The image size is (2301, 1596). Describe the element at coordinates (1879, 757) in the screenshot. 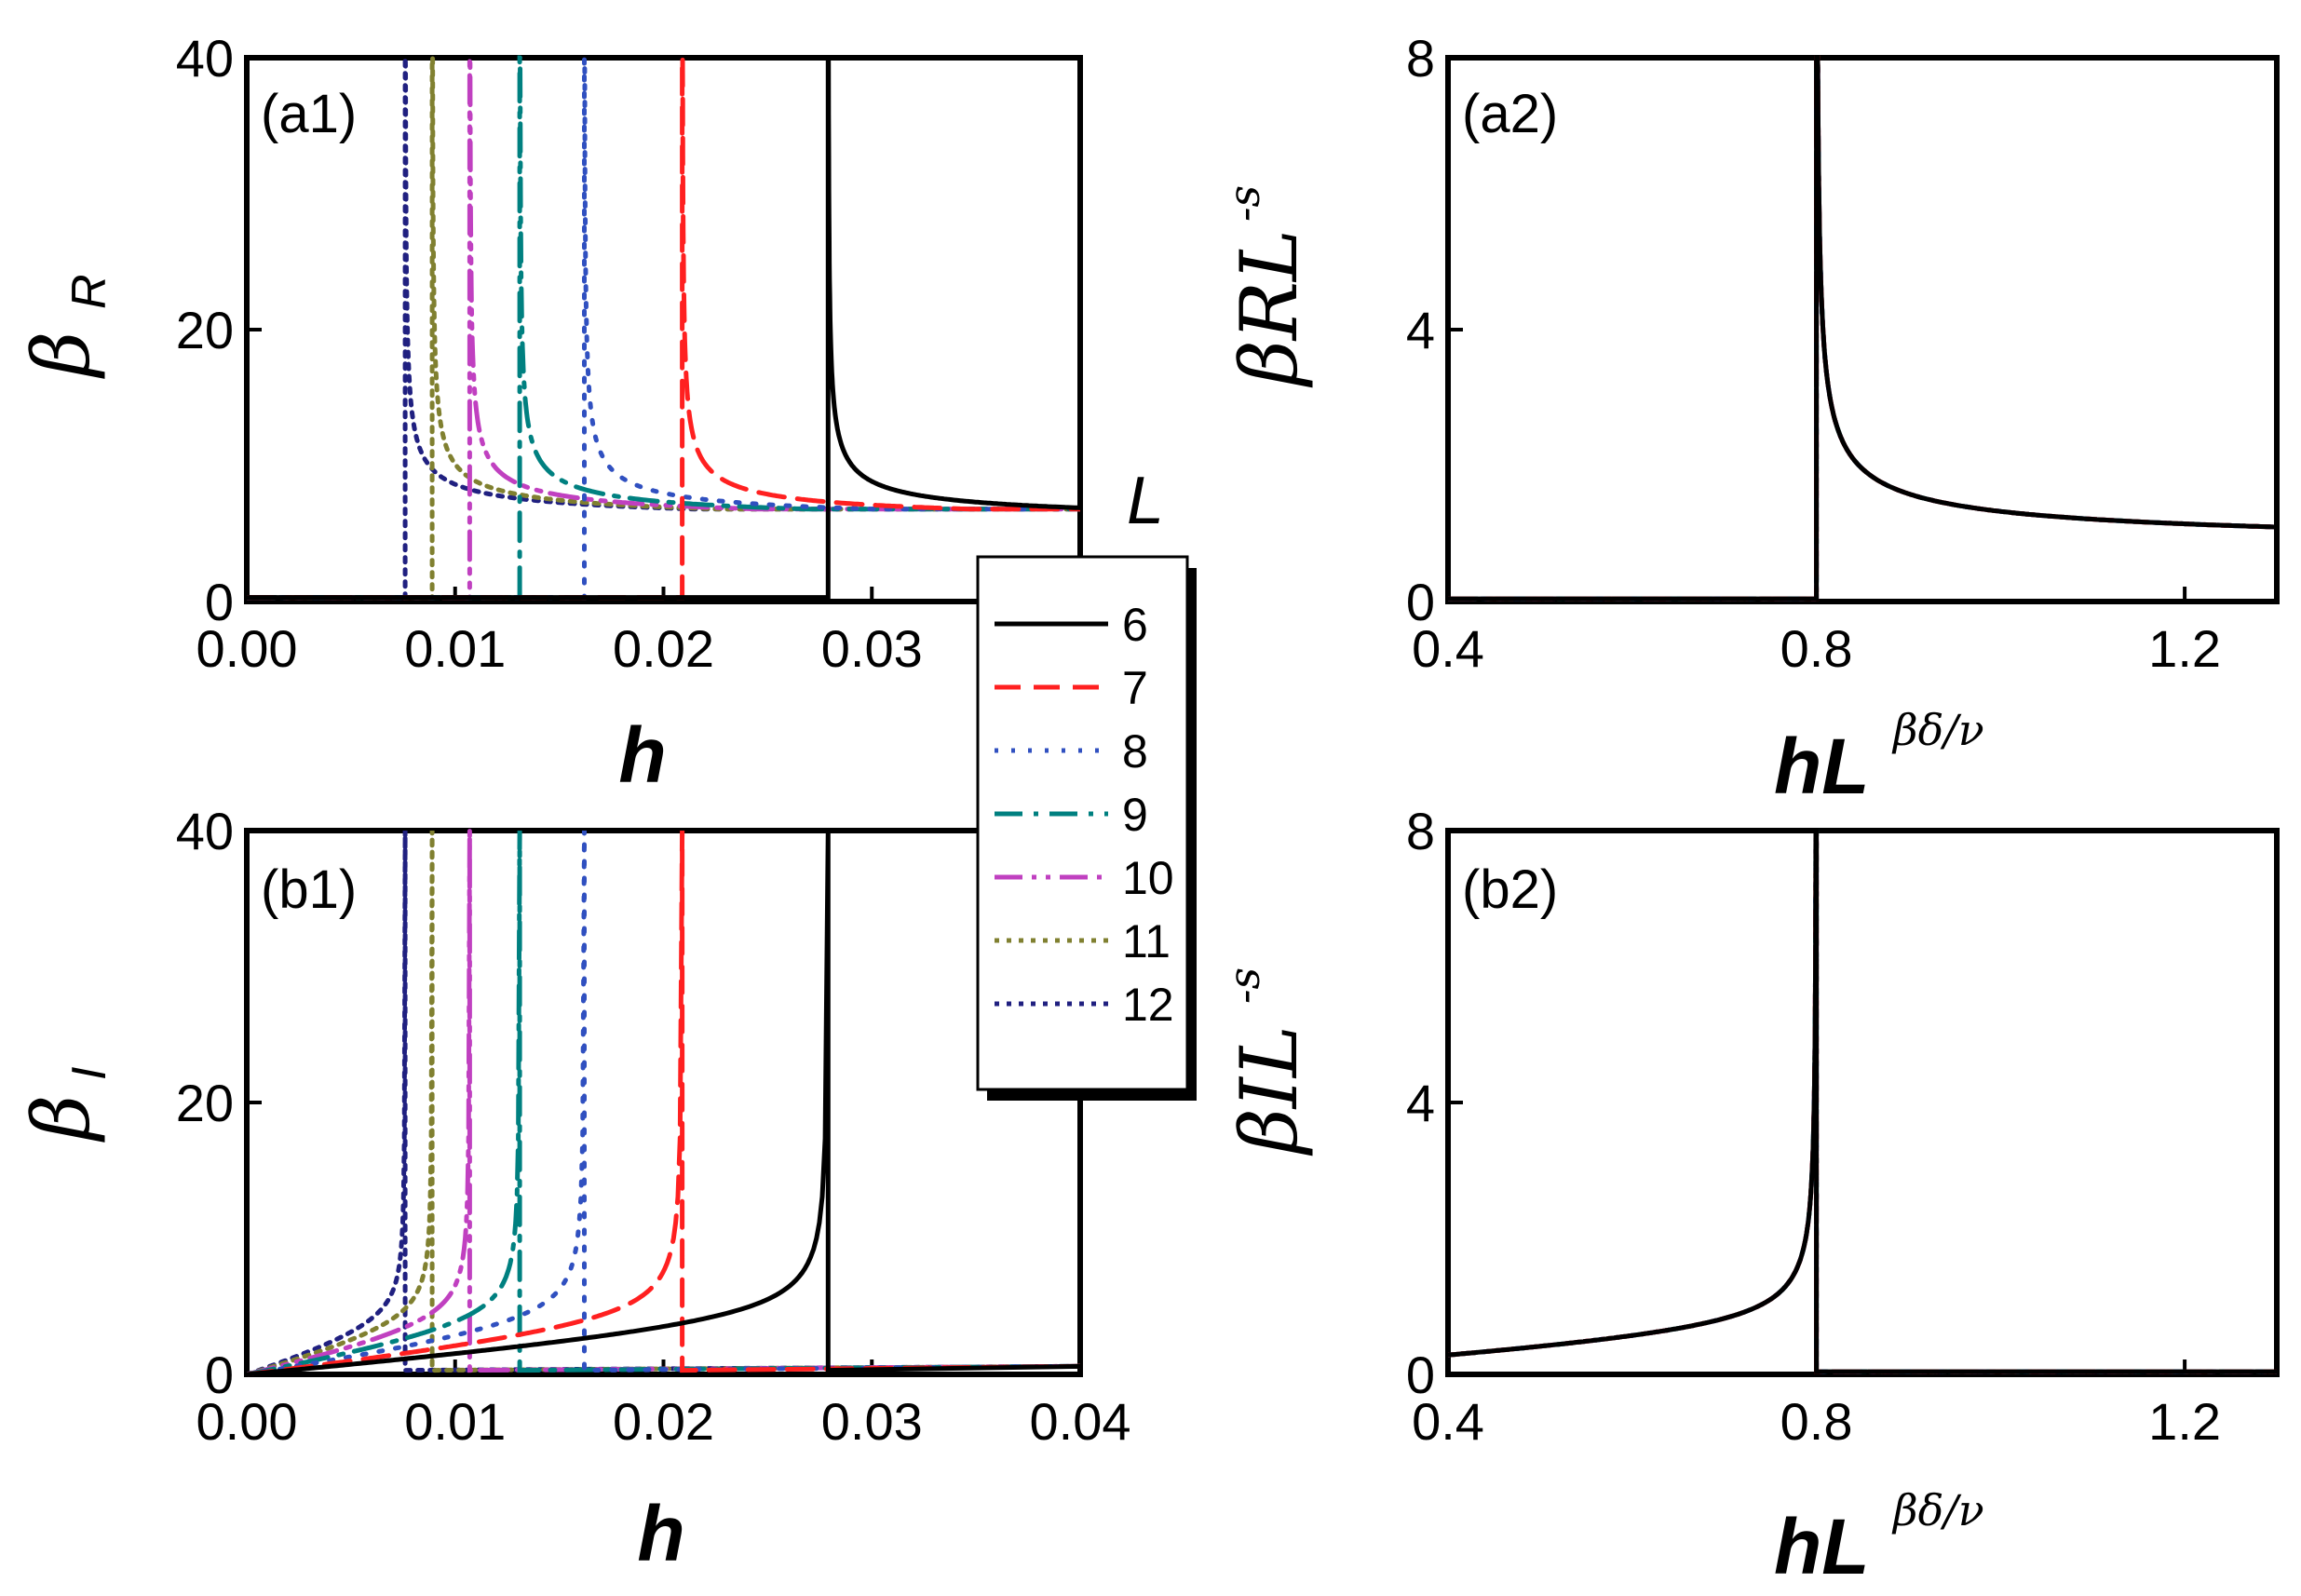

I see `x-axis-label-a2: hL βδ/ν` at that location.